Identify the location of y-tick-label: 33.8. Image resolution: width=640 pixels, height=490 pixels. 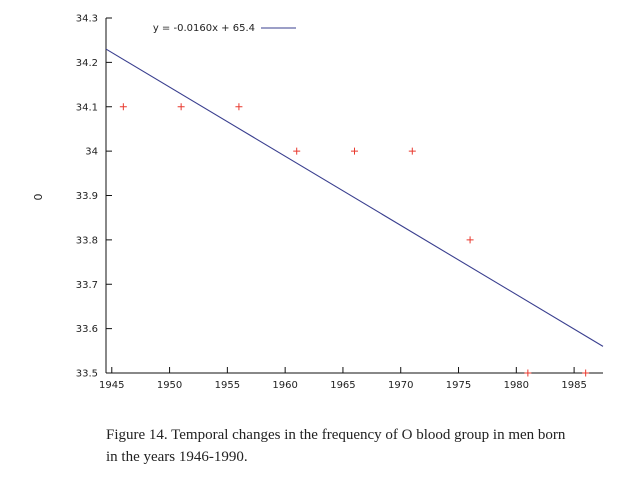
(87, 240).